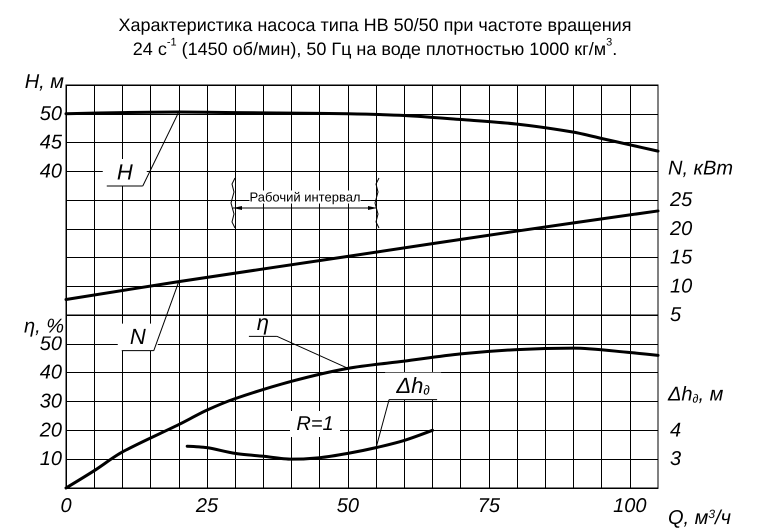 Image resolution: width=770 pixels, height=528 pixels. I want to click on text: H, so click(124, 172).